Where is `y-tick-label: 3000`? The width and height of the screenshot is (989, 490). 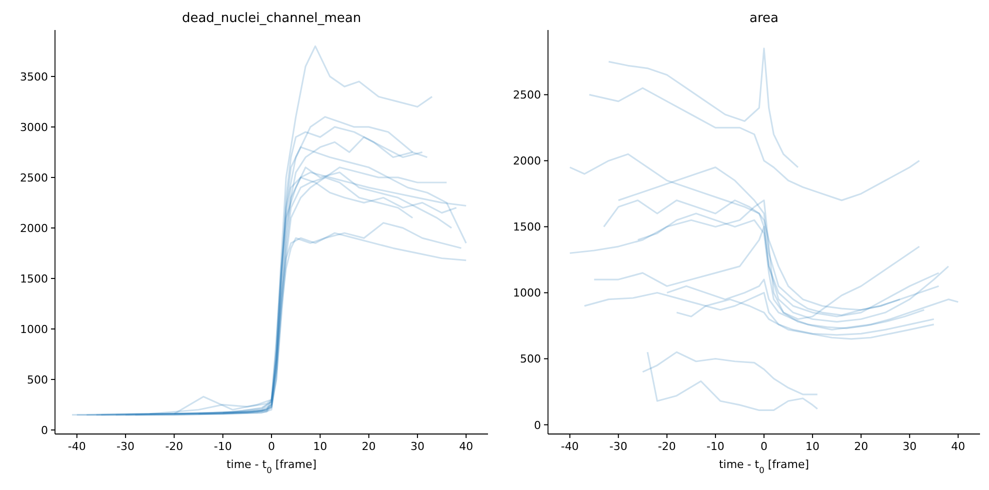 y-tick-label: 3000 is located at coordinates (34, 127).